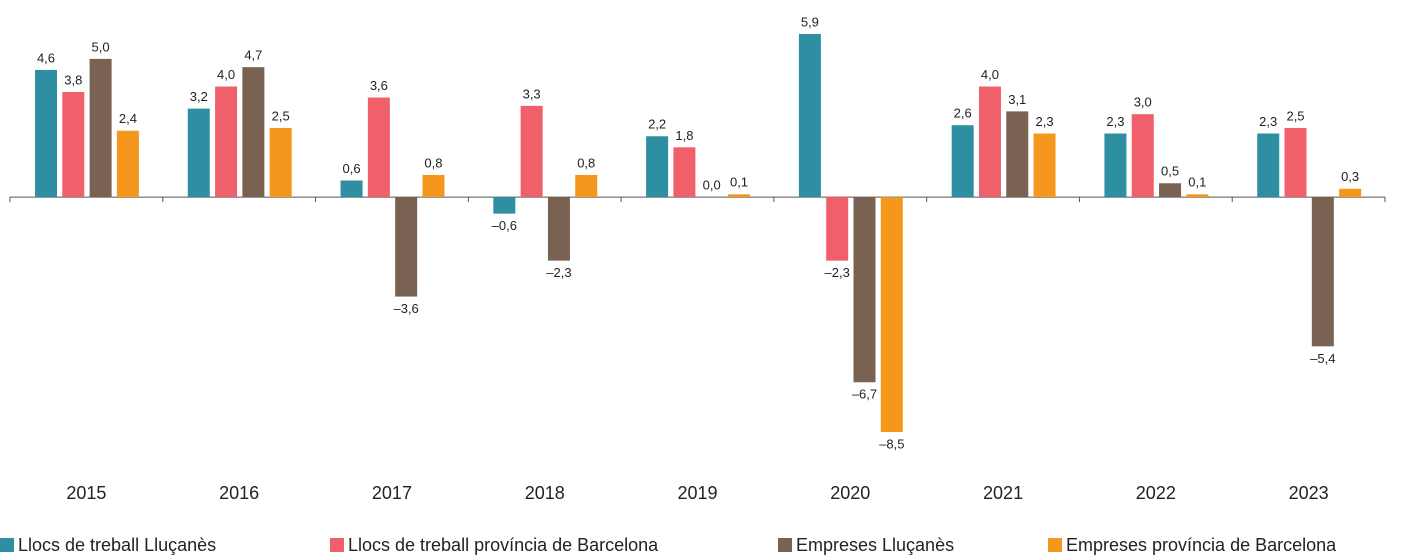 This screenshot has width=1402, height=560. I want to click on value-label: –6,7, so click(864, 394).